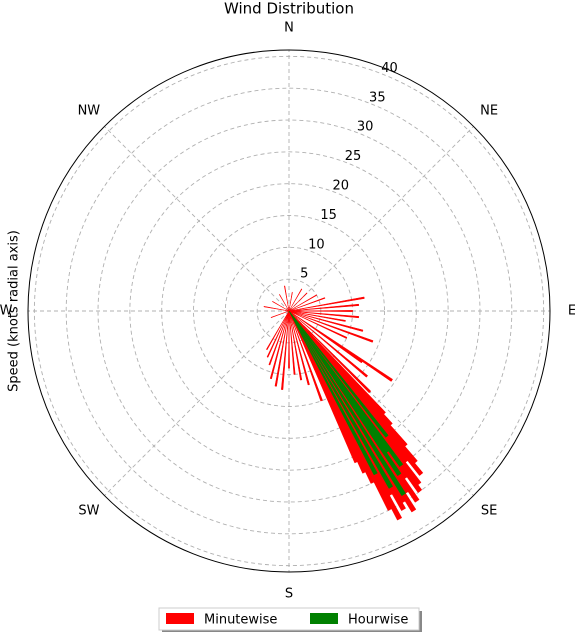  I want to click on legend-box, so click(289, 619).